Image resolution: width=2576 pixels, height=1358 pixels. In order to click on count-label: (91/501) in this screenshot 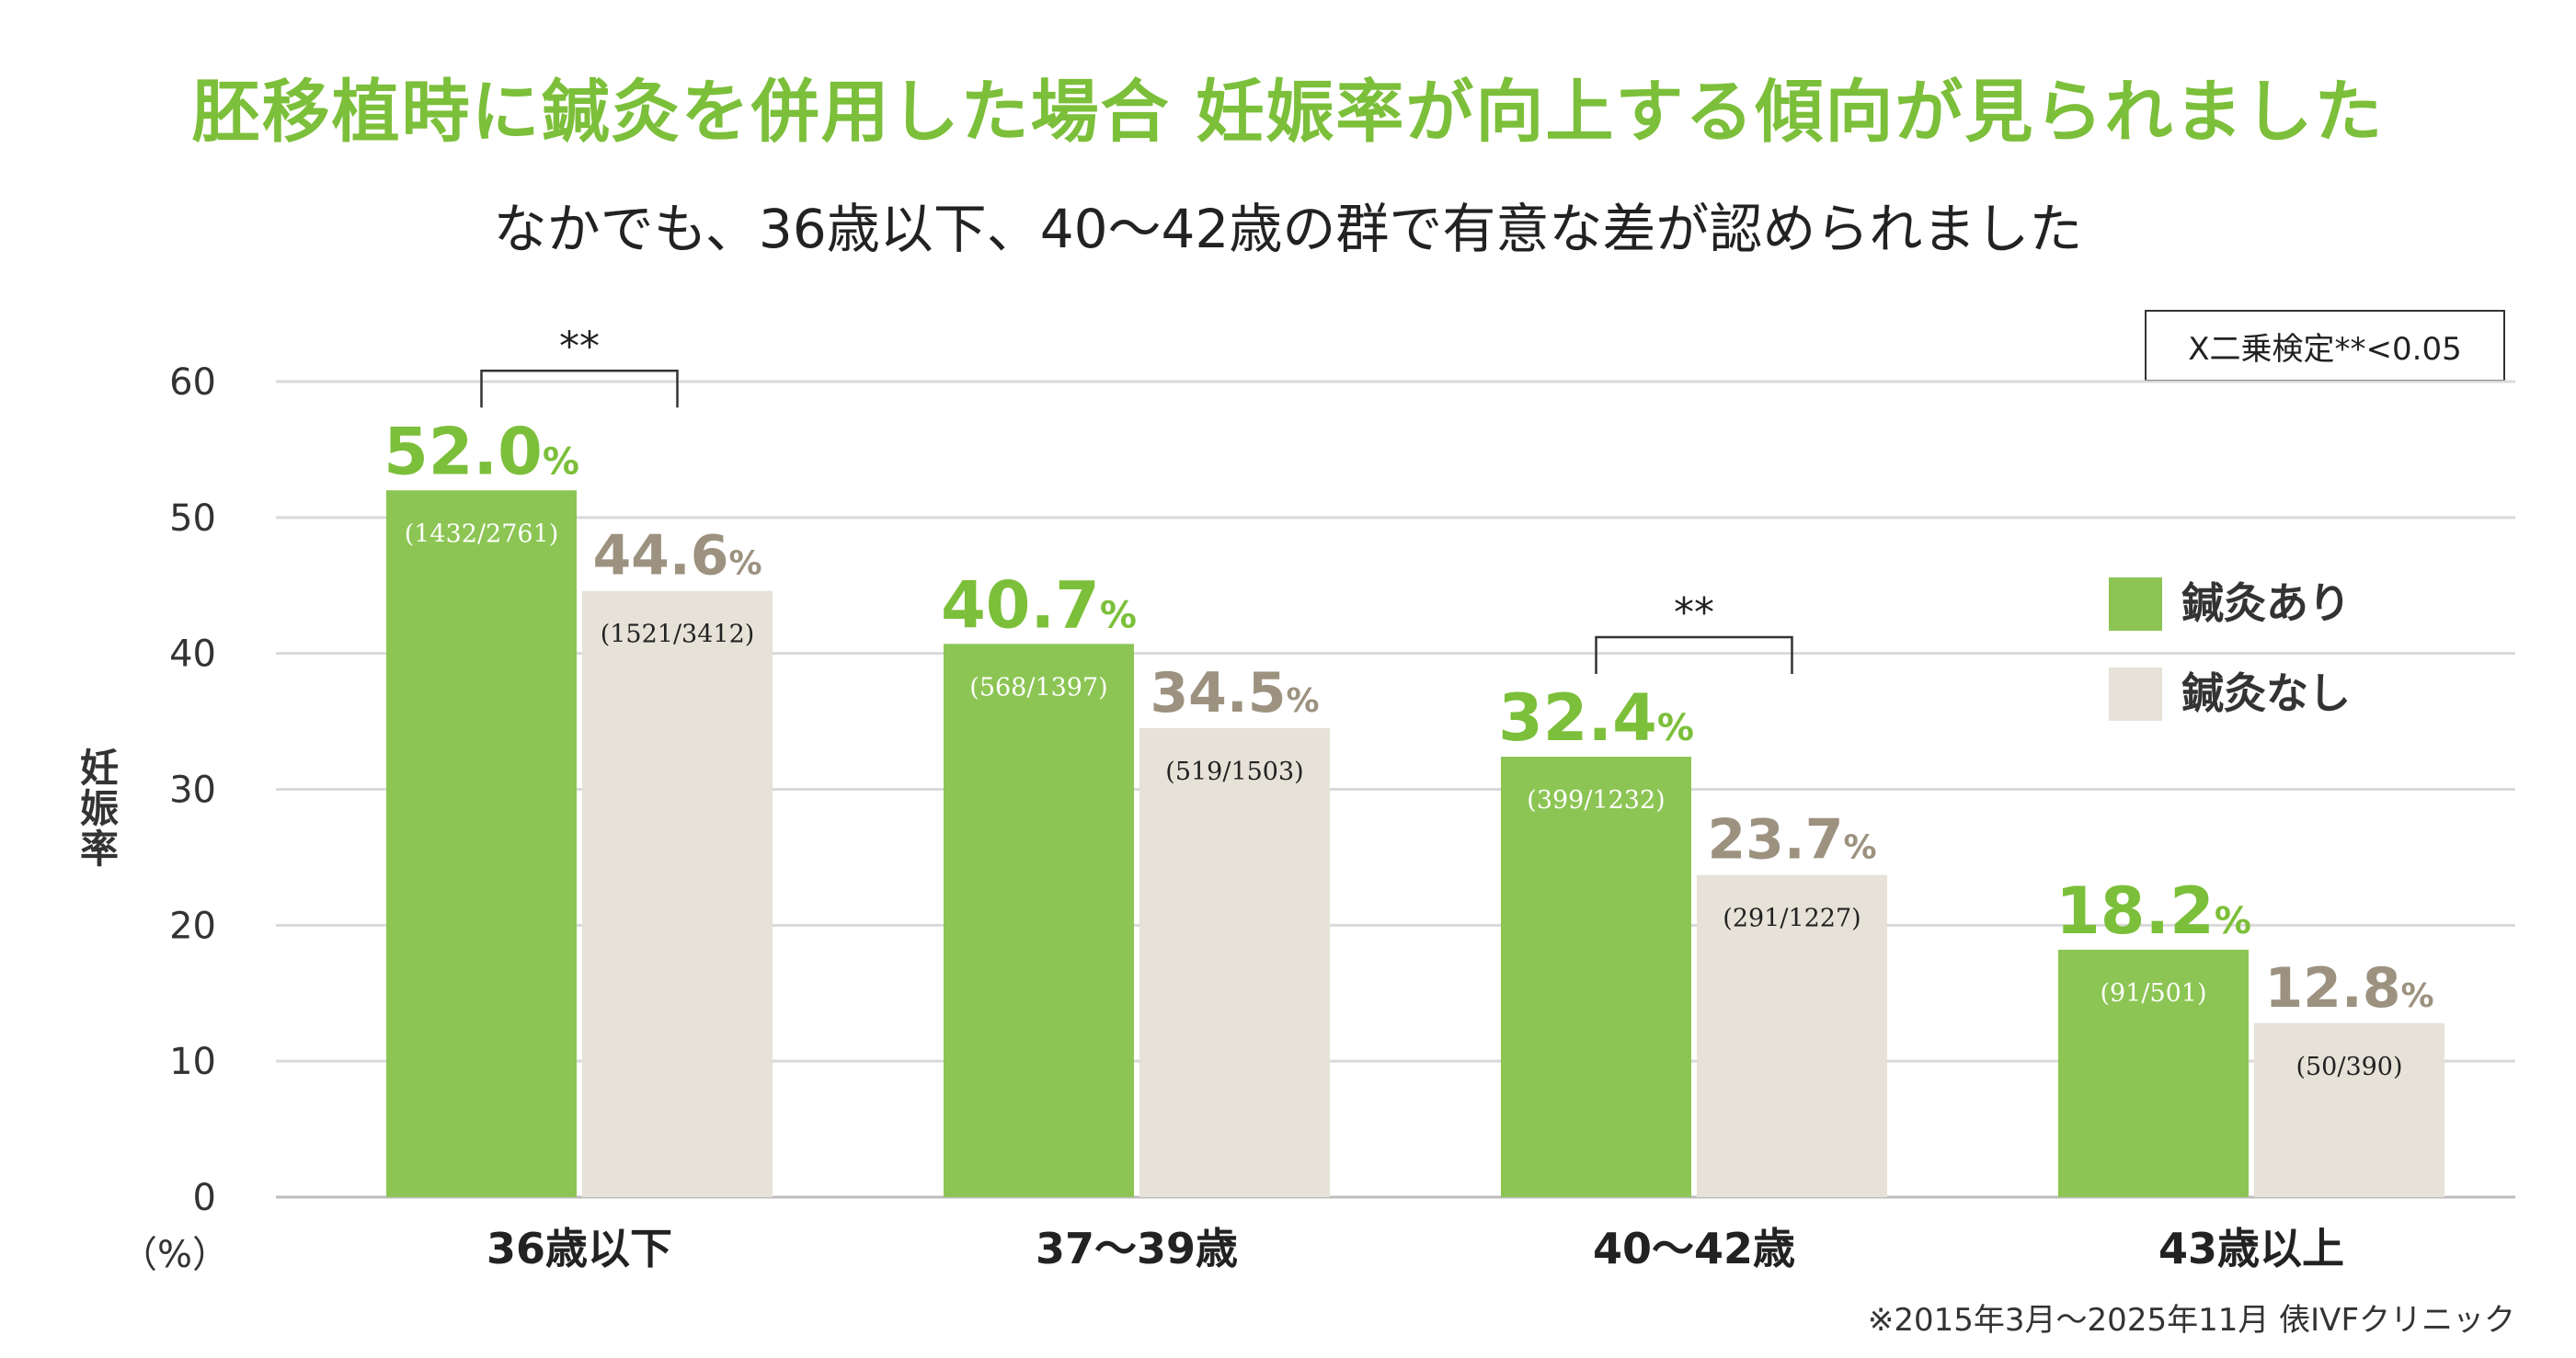, I will do `click(2153, 993)`.